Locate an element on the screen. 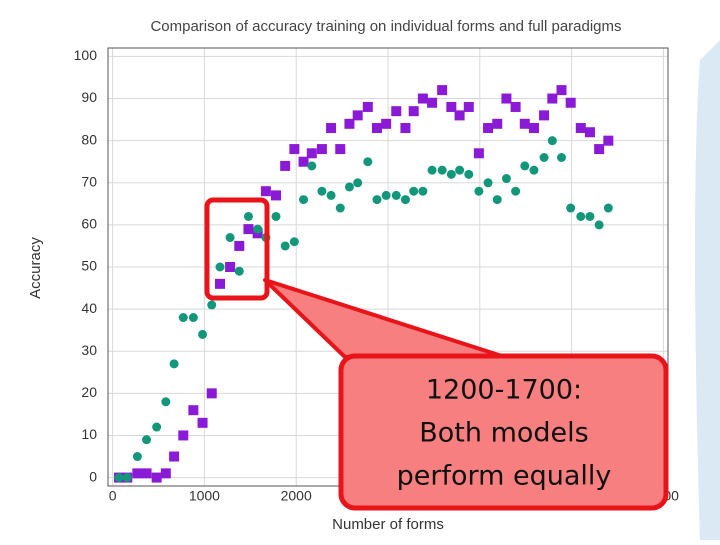  y-tick-label: 50 is located at coordinates (89, 266).